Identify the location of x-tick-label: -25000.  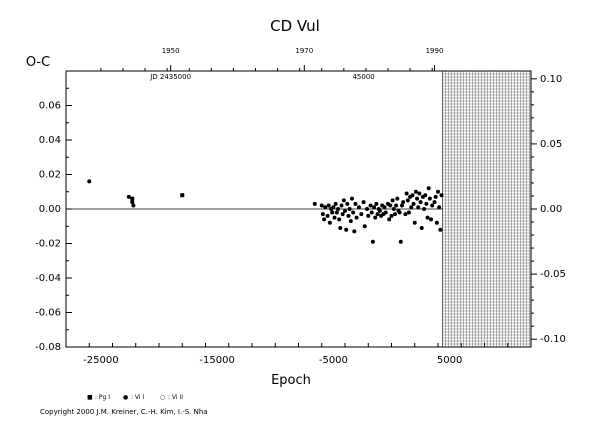
(100, 360).